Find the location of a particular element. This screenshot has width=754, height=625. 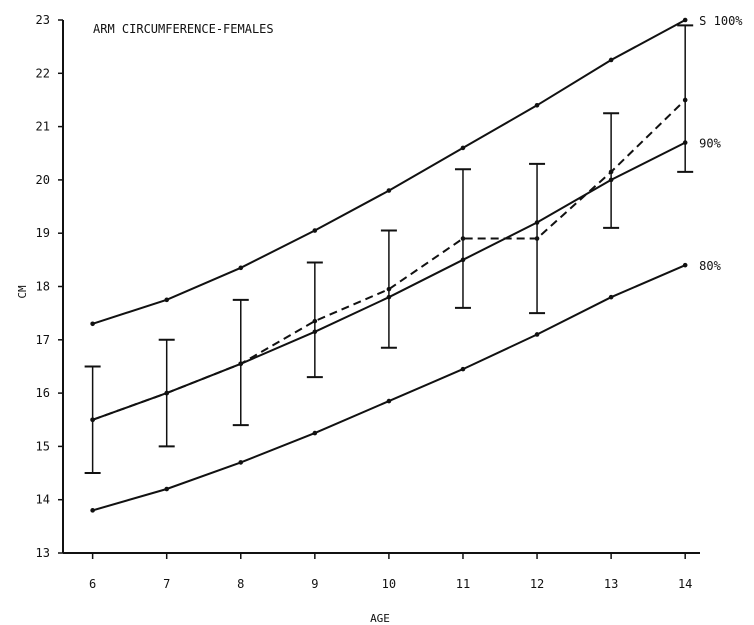

y-tick-label: 17 is located at coordinates (43, 340).